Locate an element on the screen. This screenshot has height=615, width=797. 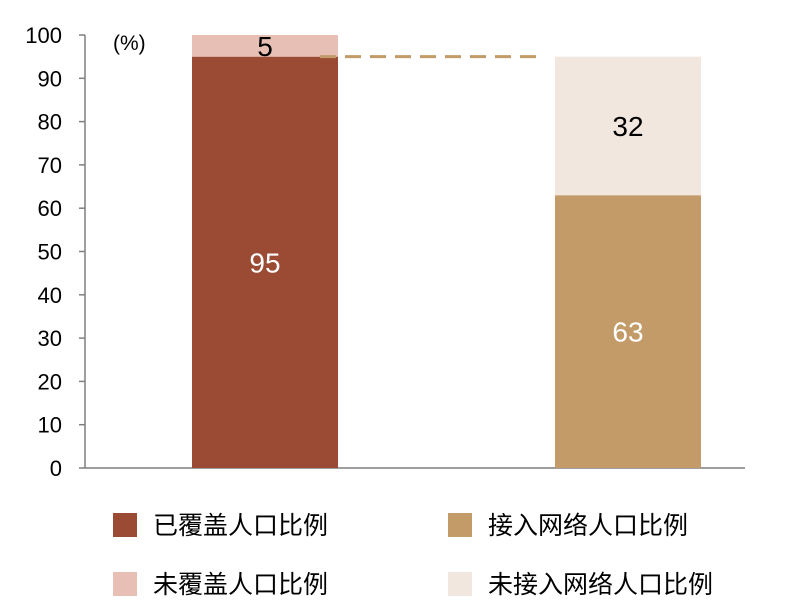
y-axis-unit-label: (%) is located at coordinates (129, 43).